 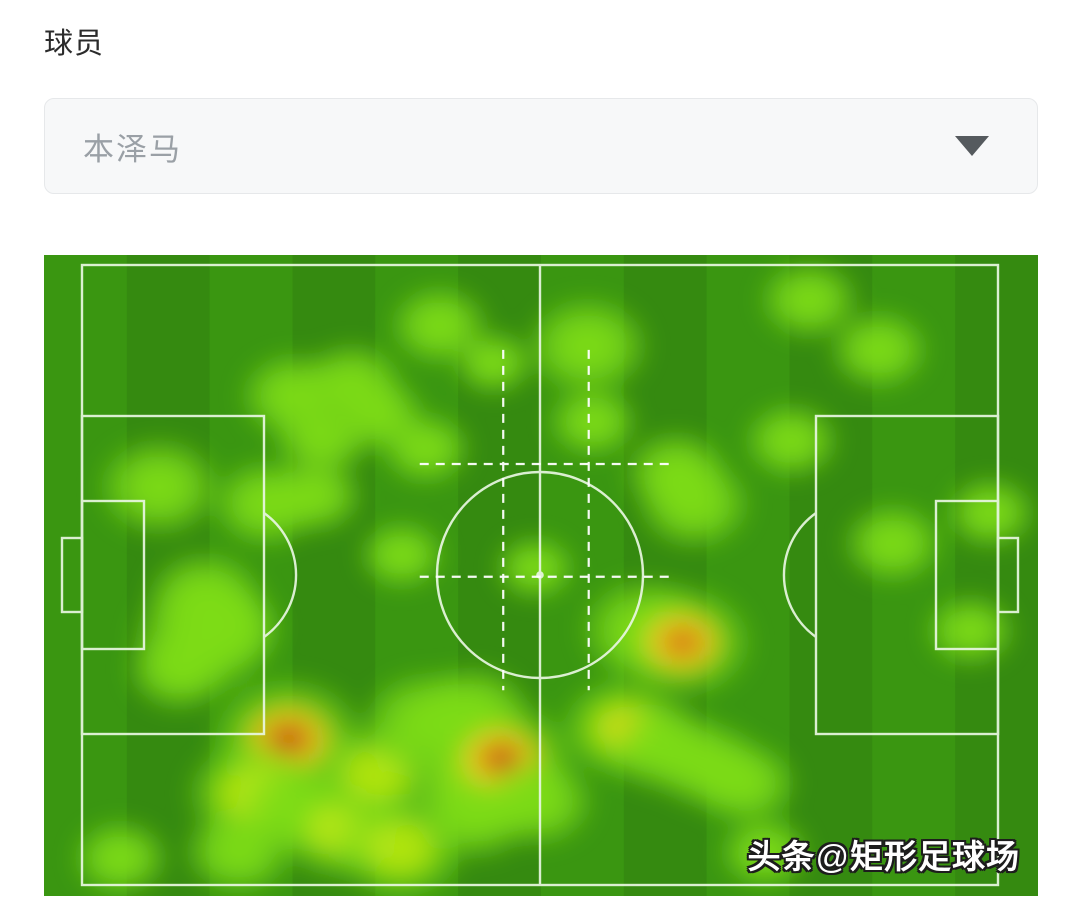 I want to click on player-select-value: 本泽马, so click(x=132, y=149).